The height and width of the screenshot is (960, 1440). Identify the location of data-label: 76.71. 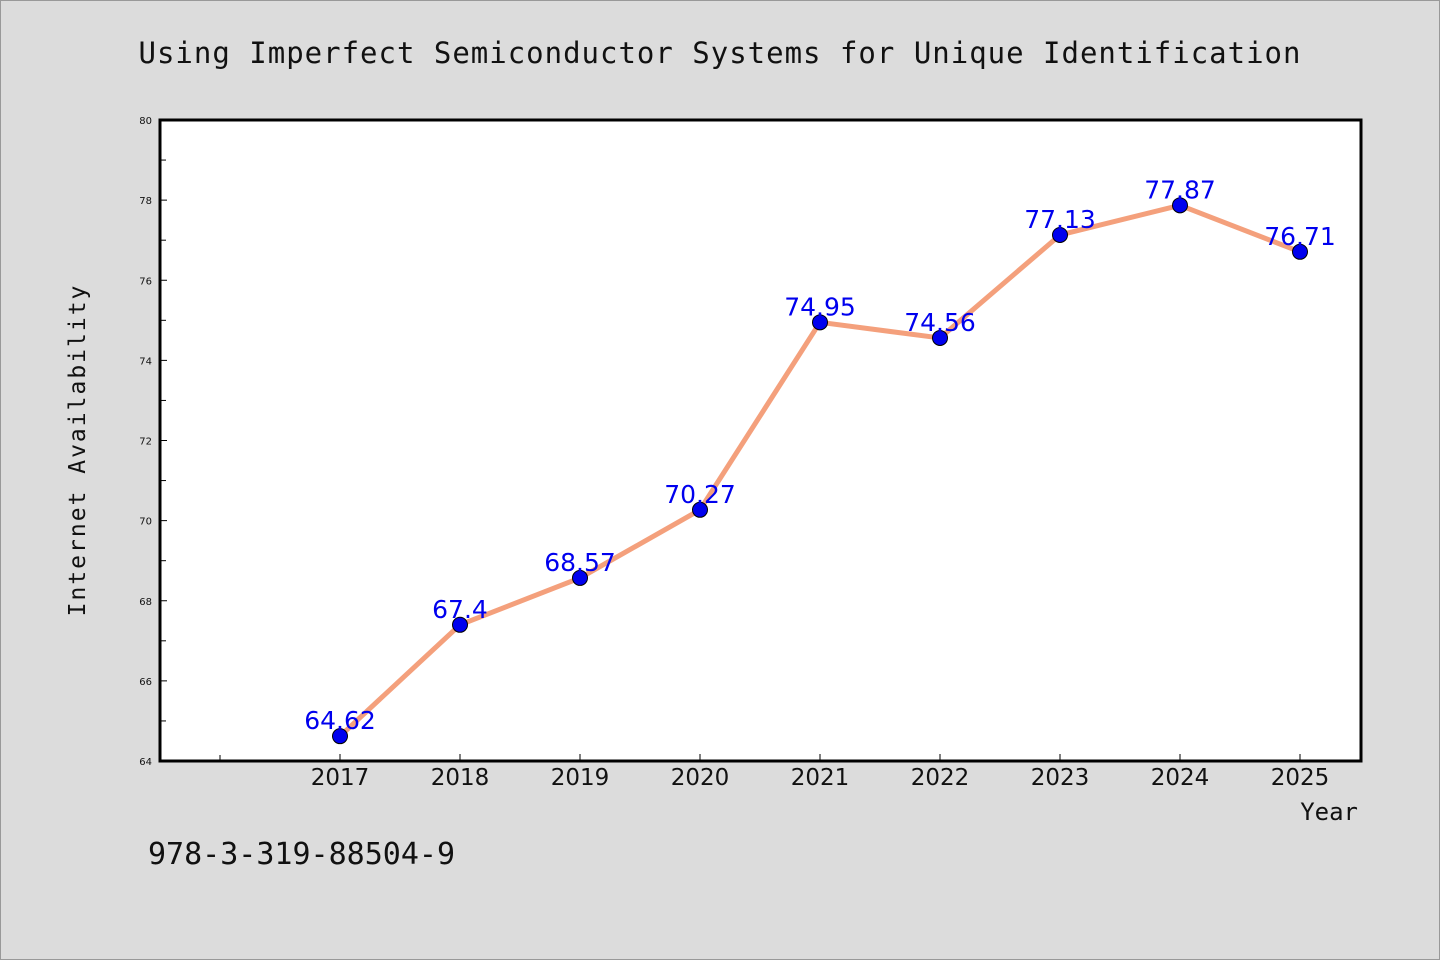
(1300, 236).